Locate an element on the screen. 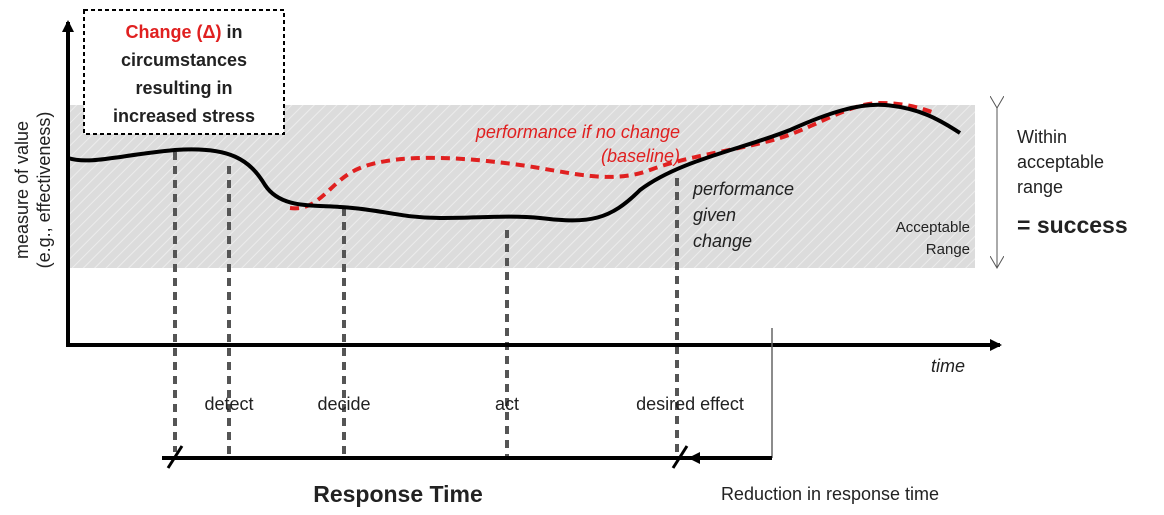 This screenshot has width=1164, height=515. baseline-label: performance if no change is located at coordinates (577, 132).